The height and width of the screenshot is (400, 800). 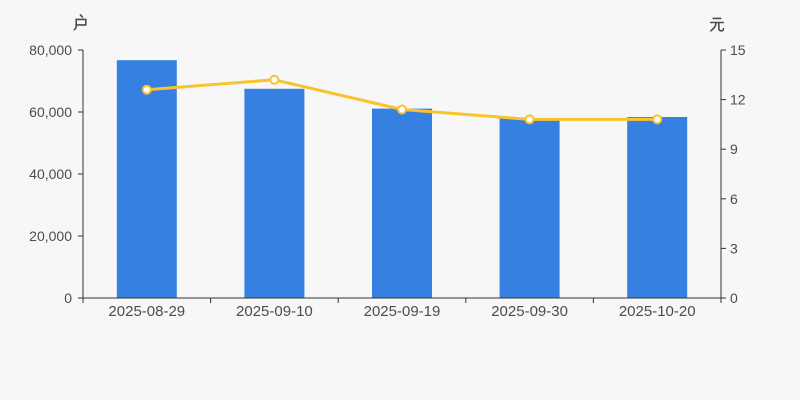 What do you see at coordinates (738, 50) in the screenshot?
I see `right-axis-tick-label: 15` at bounding box center [738, 50].